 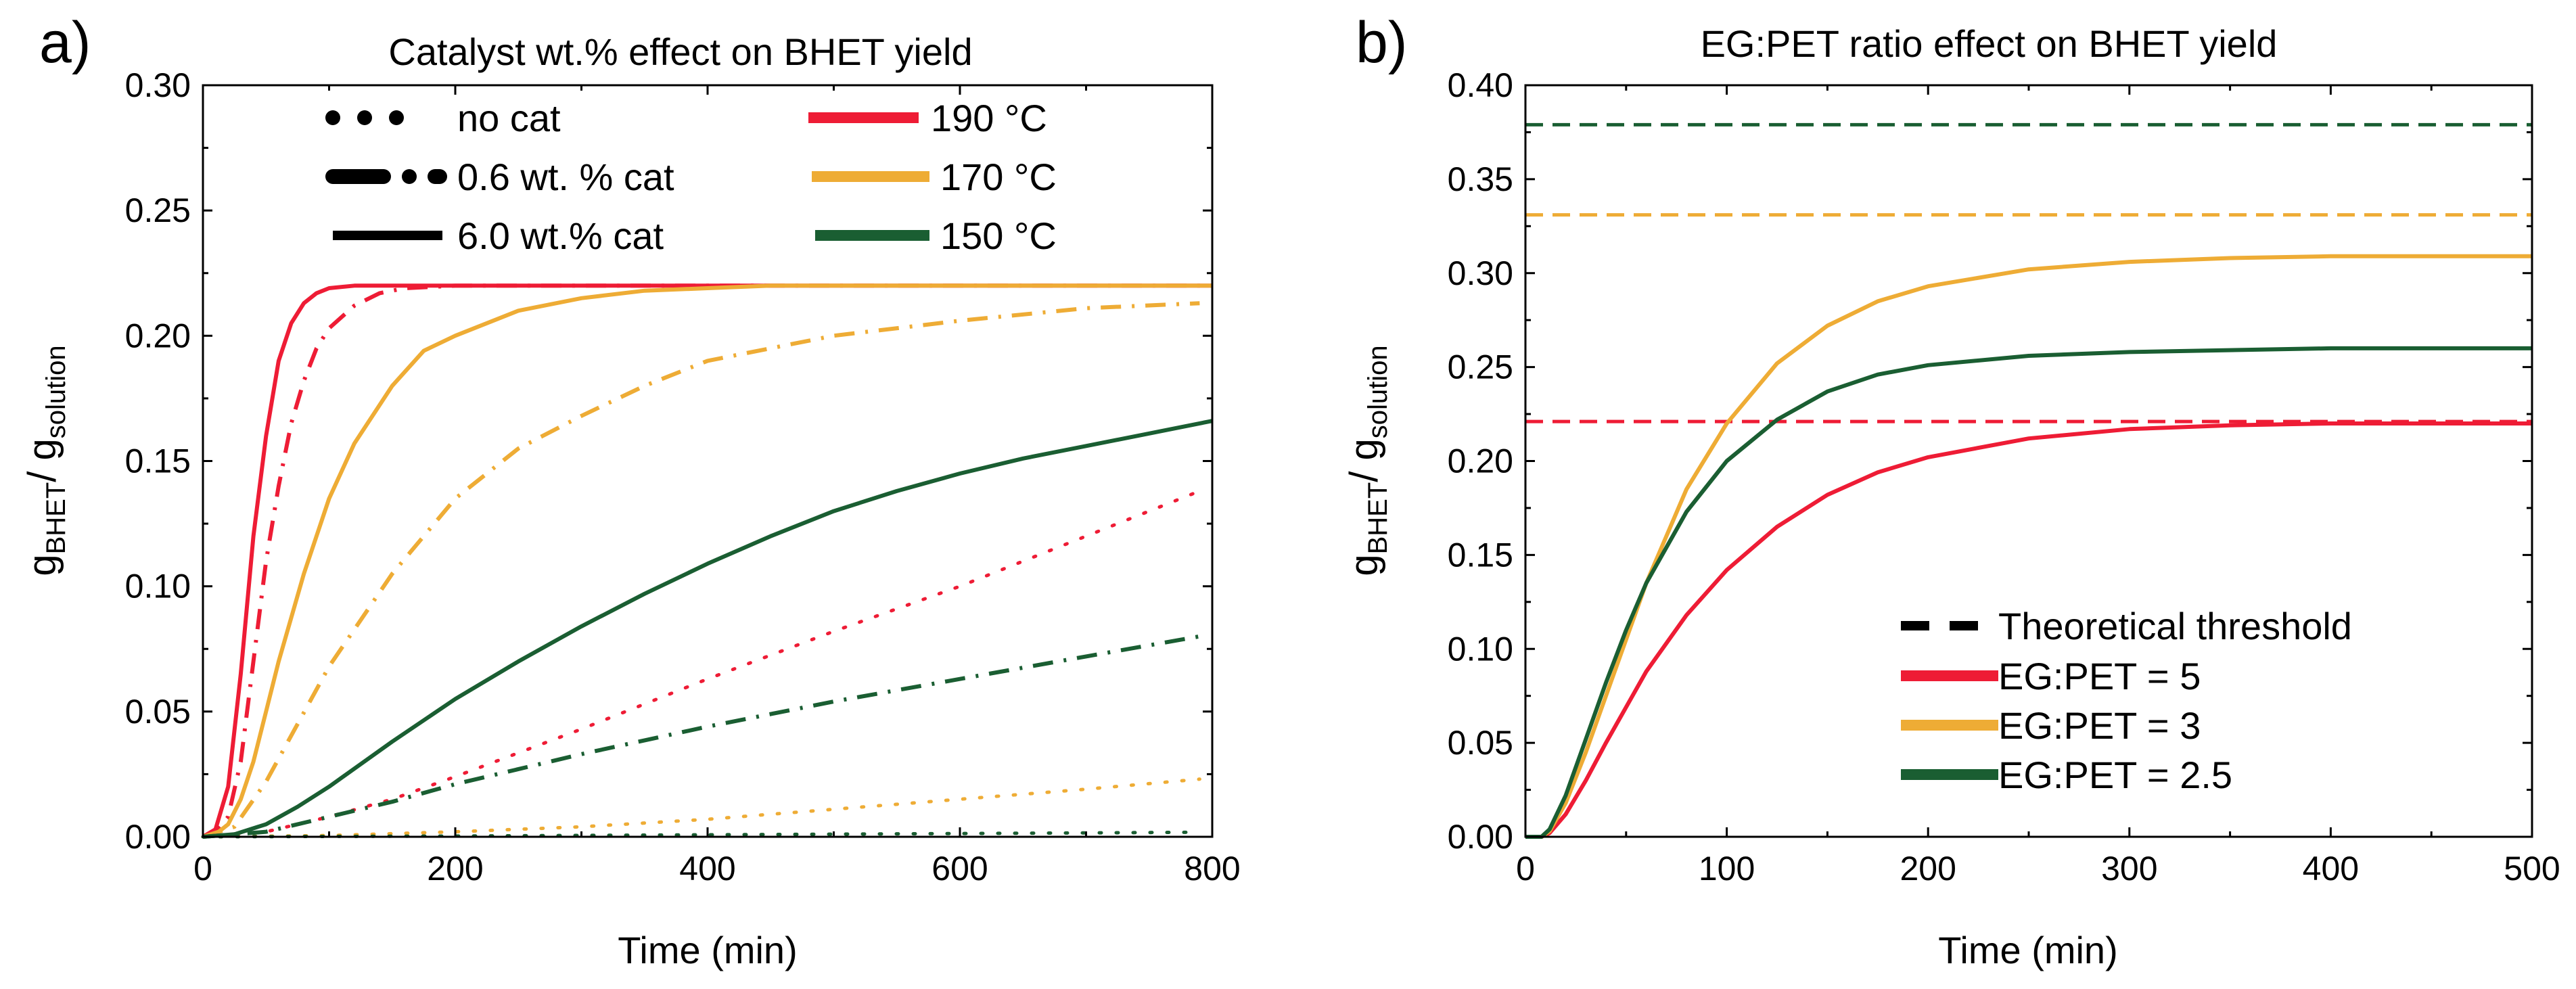 I want to click on panel-a-title: Catalyst wt.% effect on BHET yield, so click(x=680, y=51).